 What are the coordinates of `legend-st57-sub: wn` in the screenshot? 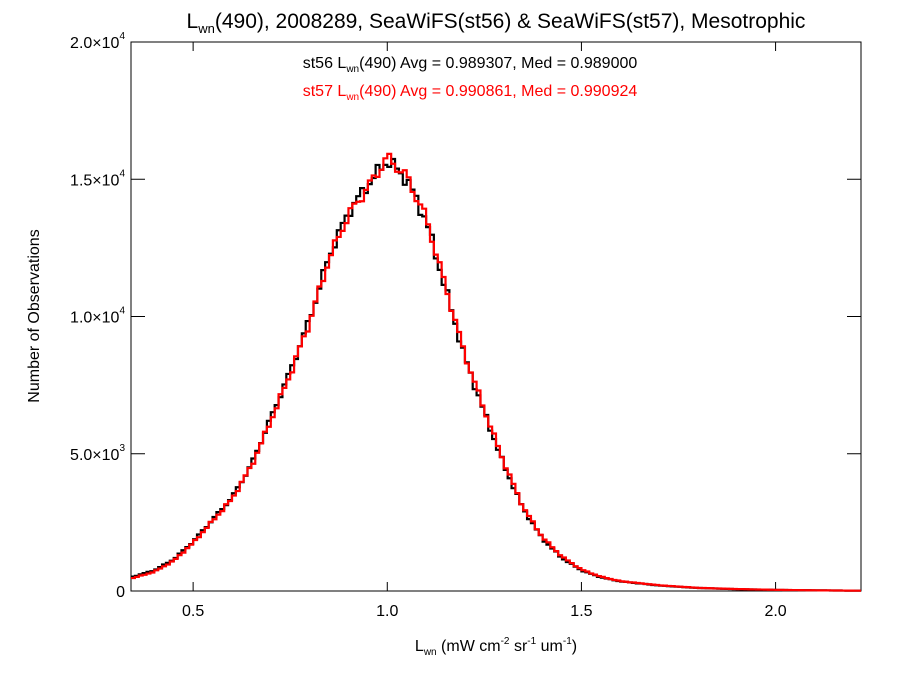 It's located at (352, 97).